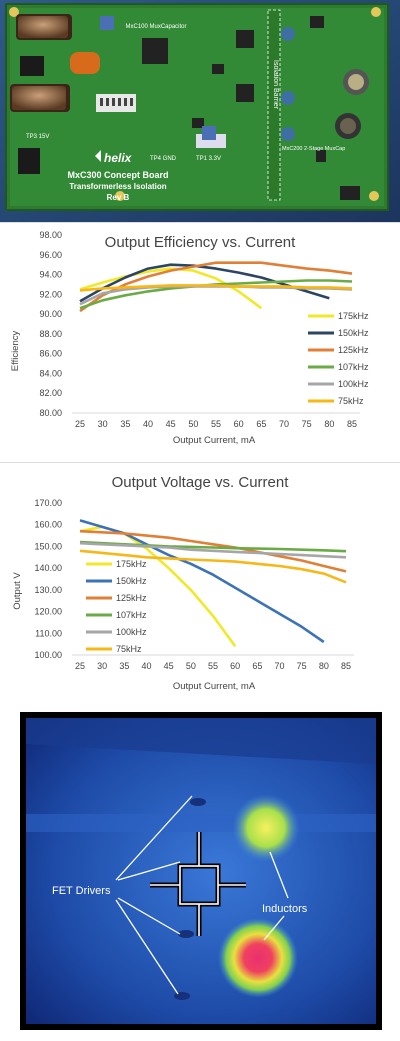 This screenshot has height=1041, width=400. Describe the element at coordinates (81, 891) in the screenshot. I see `fet-drivers-label: FET Drivers` at that location.